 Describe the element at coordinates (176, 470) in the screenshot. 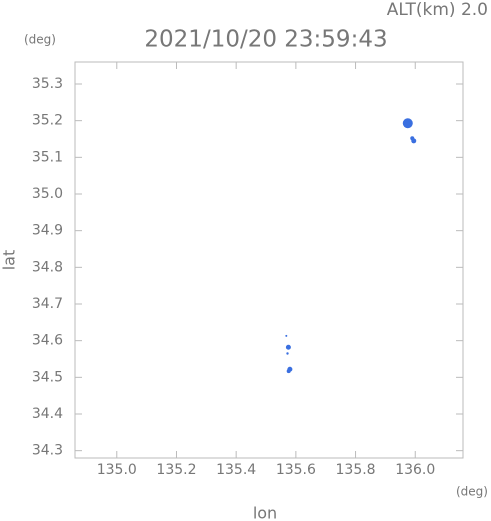

I see `x-tick-label: 135.2` at that location.